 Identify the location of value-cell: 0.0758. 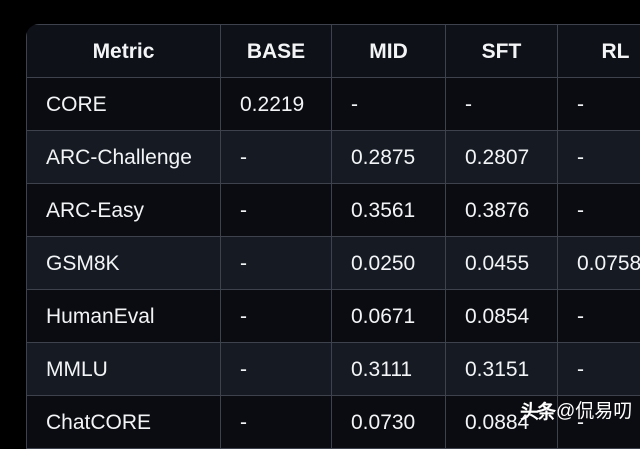
(599, 263).